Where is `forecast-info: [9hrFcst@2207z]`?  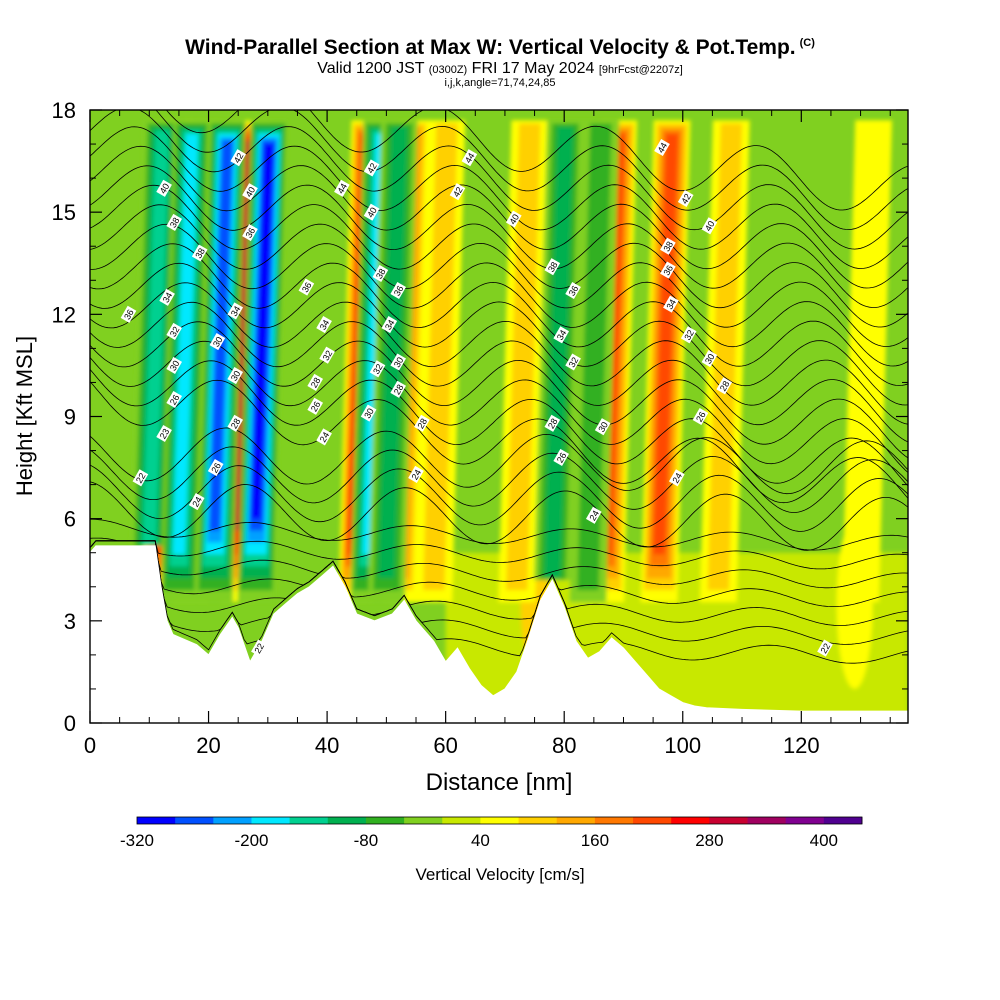
forecast-info: [9hrFcst@2207z] is located at coordinates (640, 70).